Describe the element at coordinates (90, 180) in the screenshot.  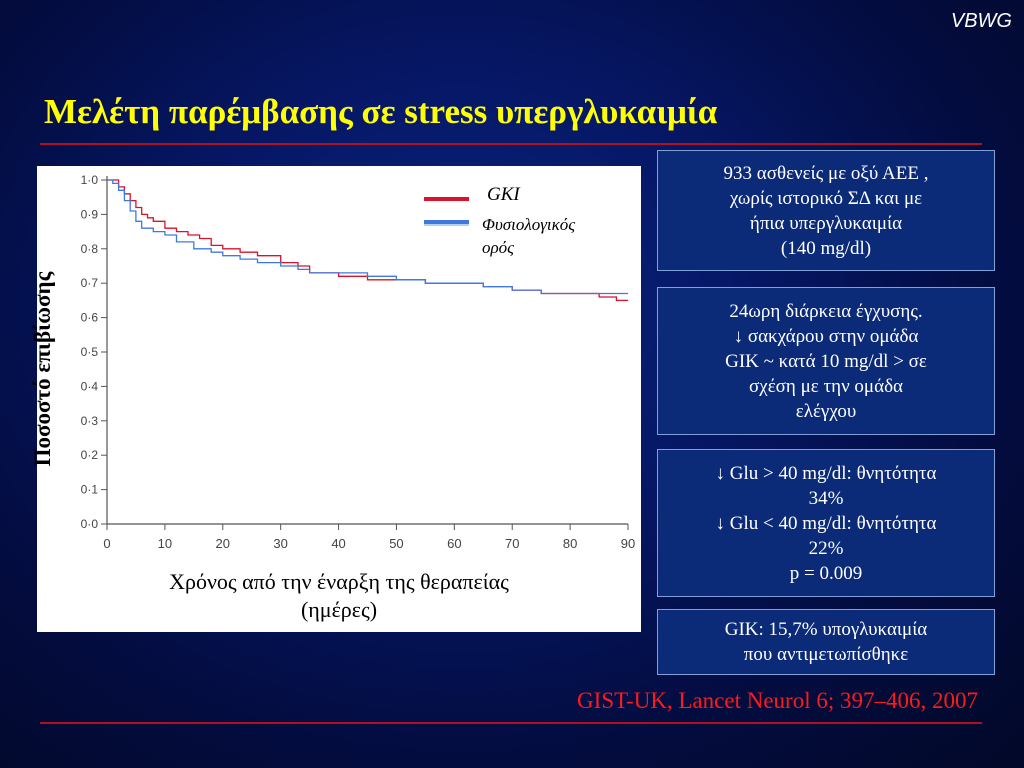
I see `y-tick-label: 1·0` at that location.